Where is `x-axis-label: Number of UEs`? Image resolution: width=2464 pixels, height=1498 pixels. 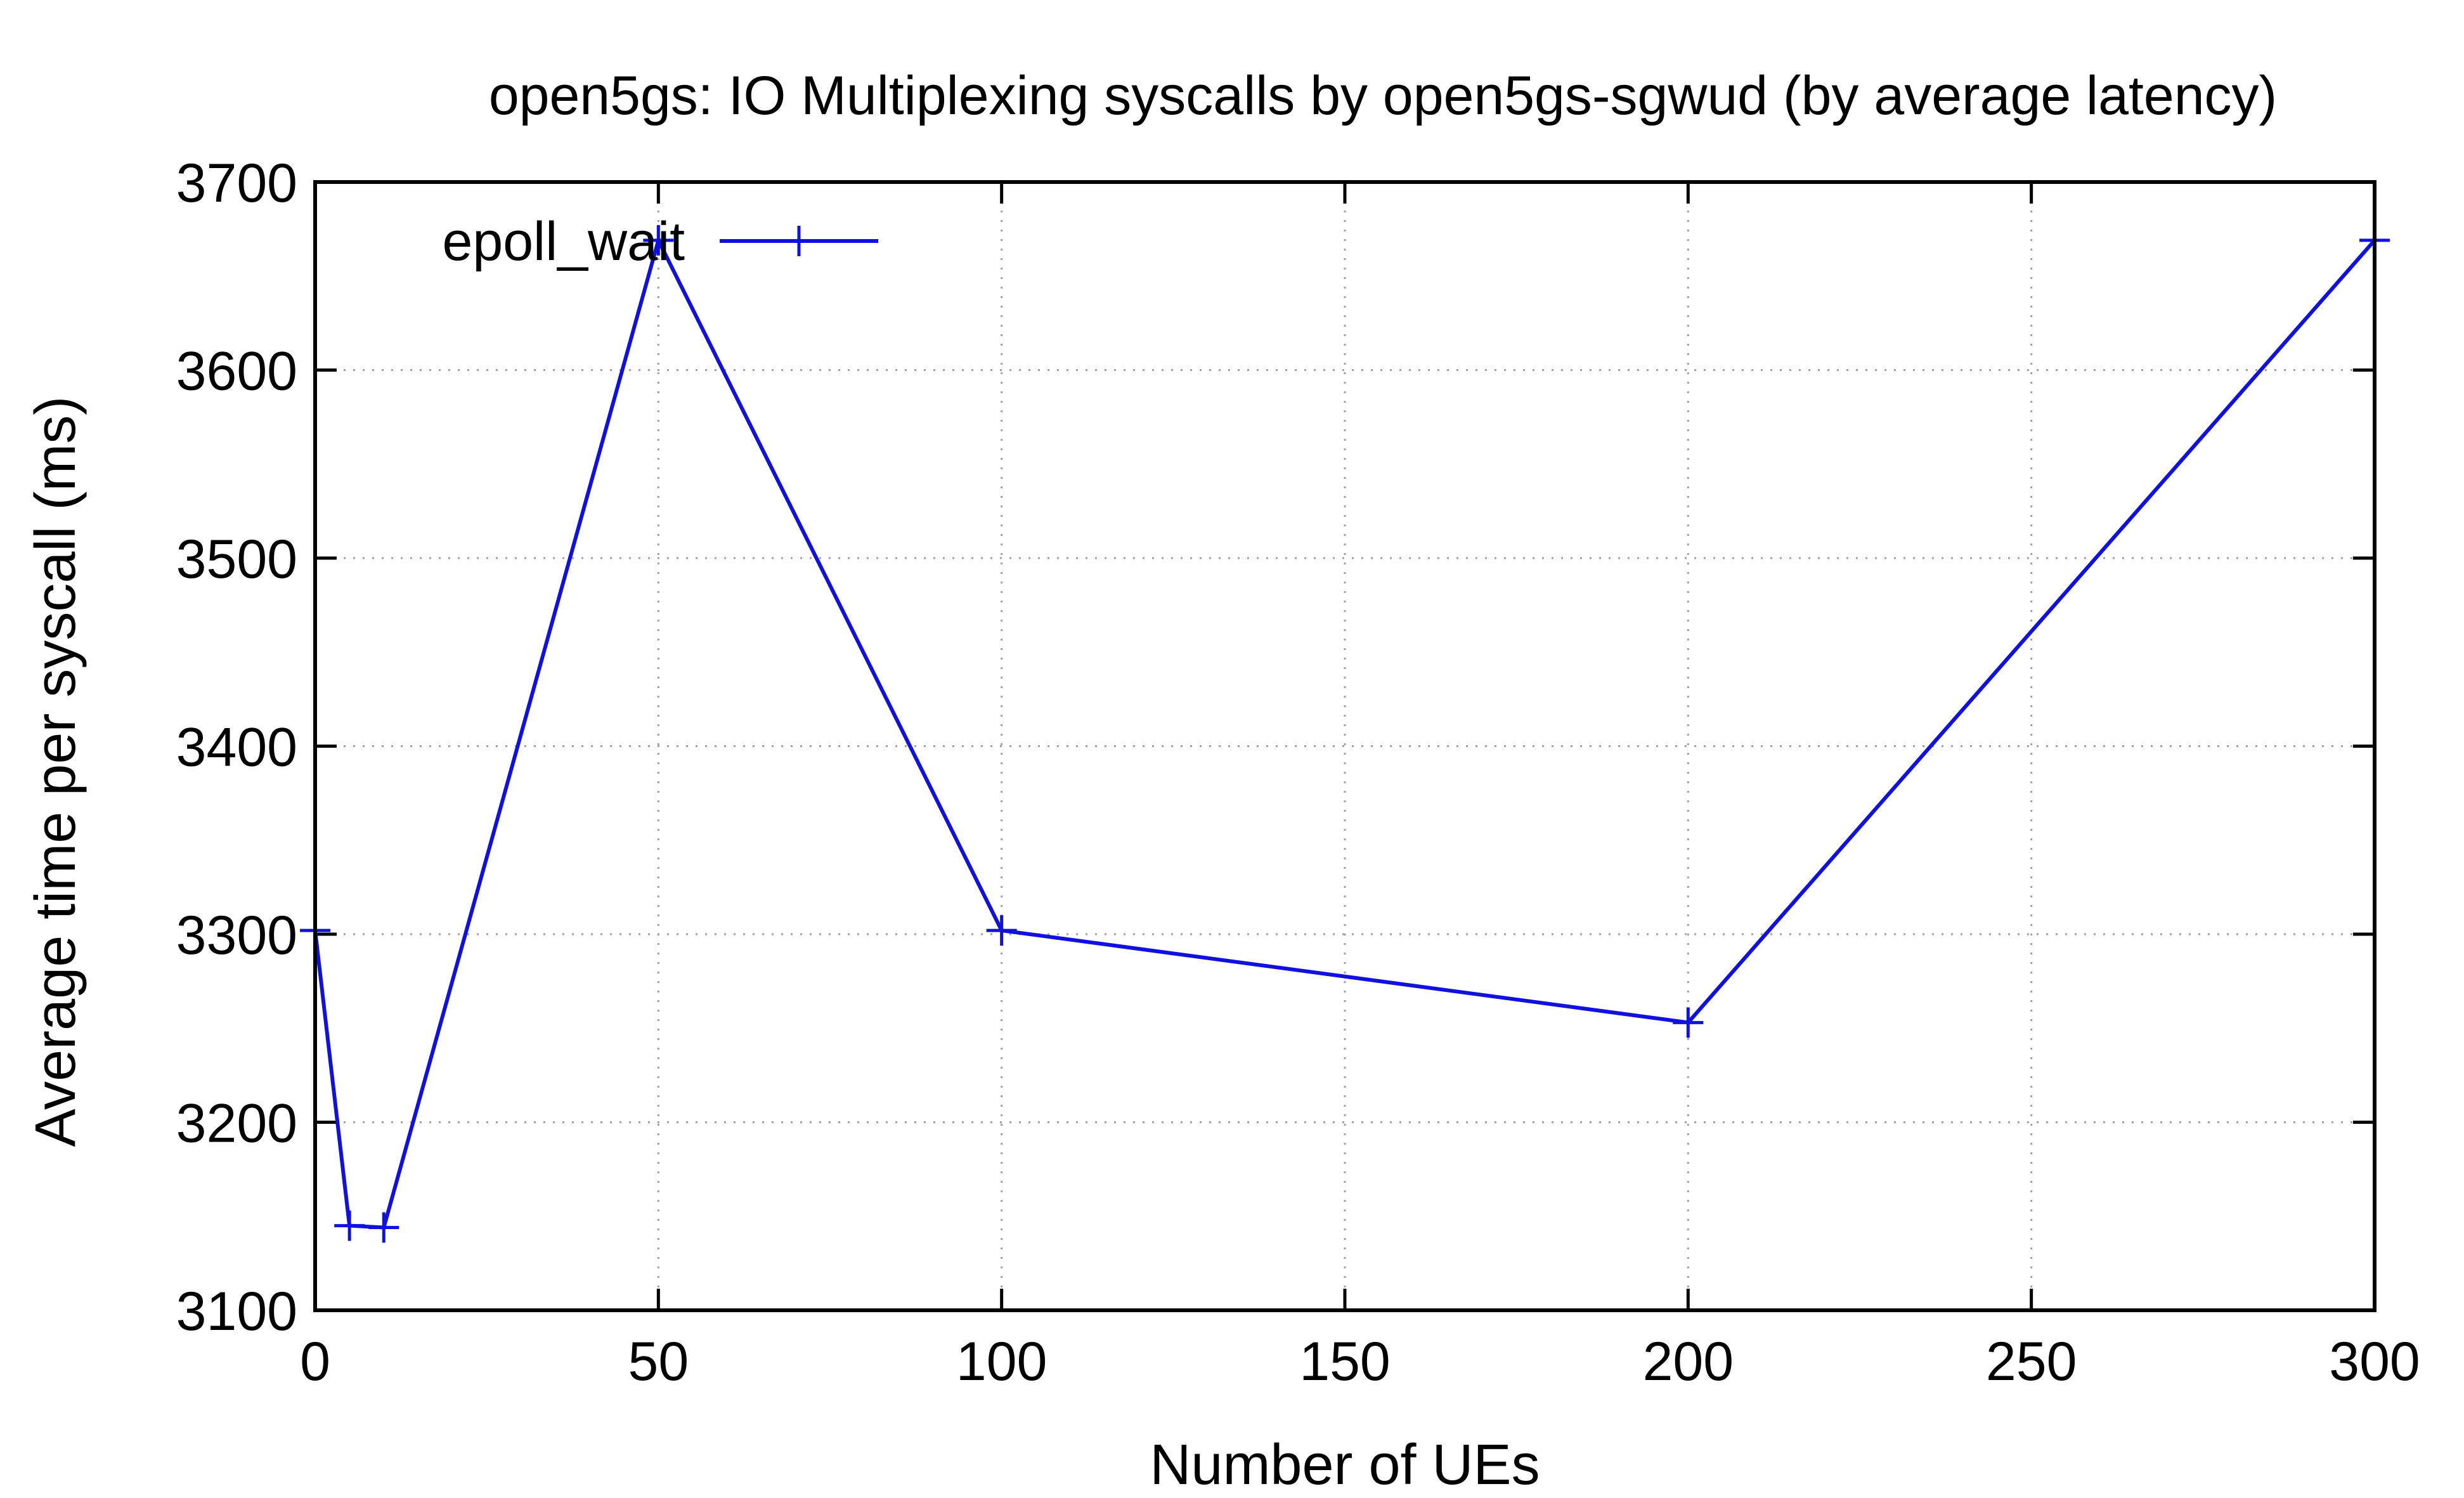
x-axis-label: Number of UEs is located at coordinates (1345, 1465).